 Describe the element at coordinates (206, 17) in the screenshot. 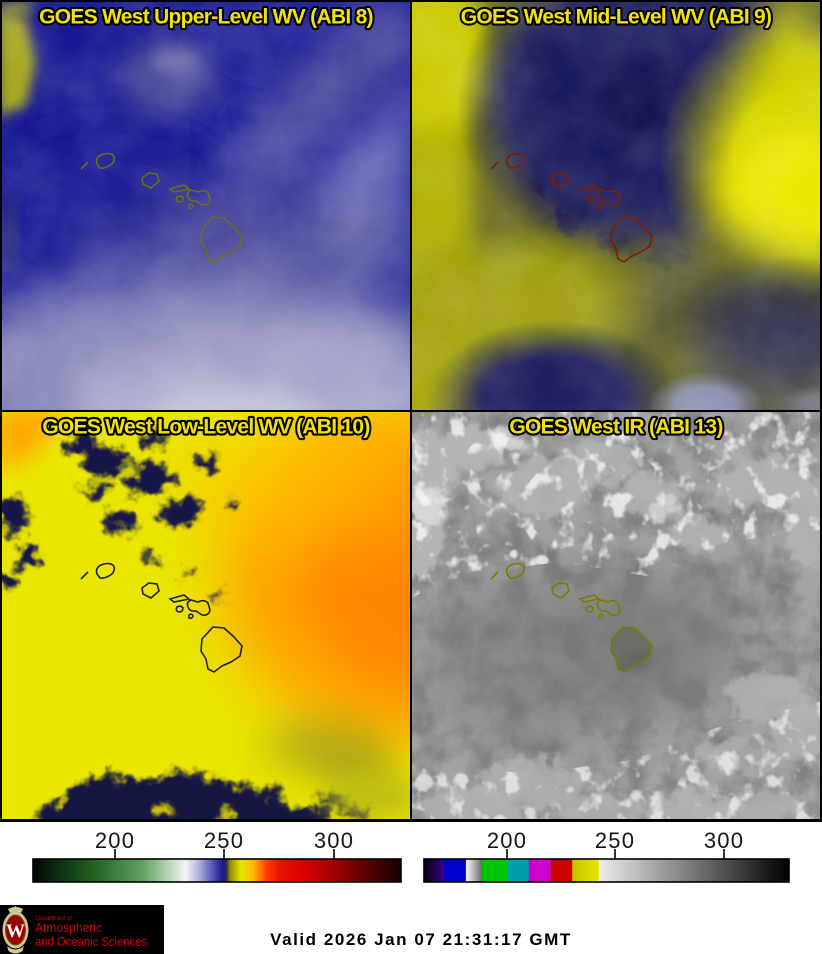

I see `svg-text:GOES West Upper-Level WV (ABI: GOES West Upper-Level WV (ABI 8)` at that location.